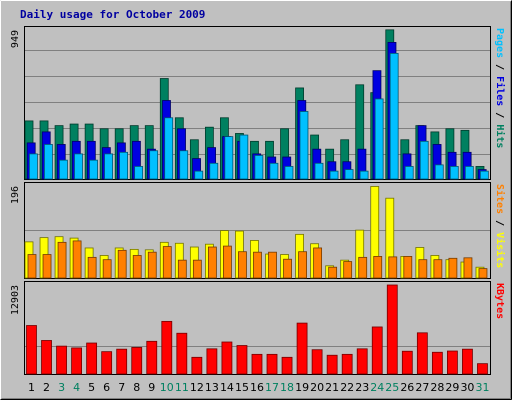 This screenshot has width=512, height=400. What do you see at coordinates (302, 387) in the screenshot?
I see `day-label-19: 19` at bounding box center [302, 387].